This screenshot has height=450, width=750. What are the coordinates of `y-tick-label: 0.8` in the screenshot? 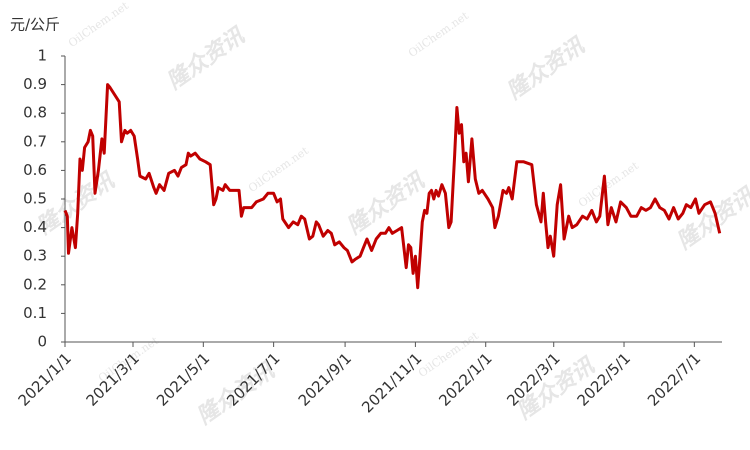 It's located at (35, 113).